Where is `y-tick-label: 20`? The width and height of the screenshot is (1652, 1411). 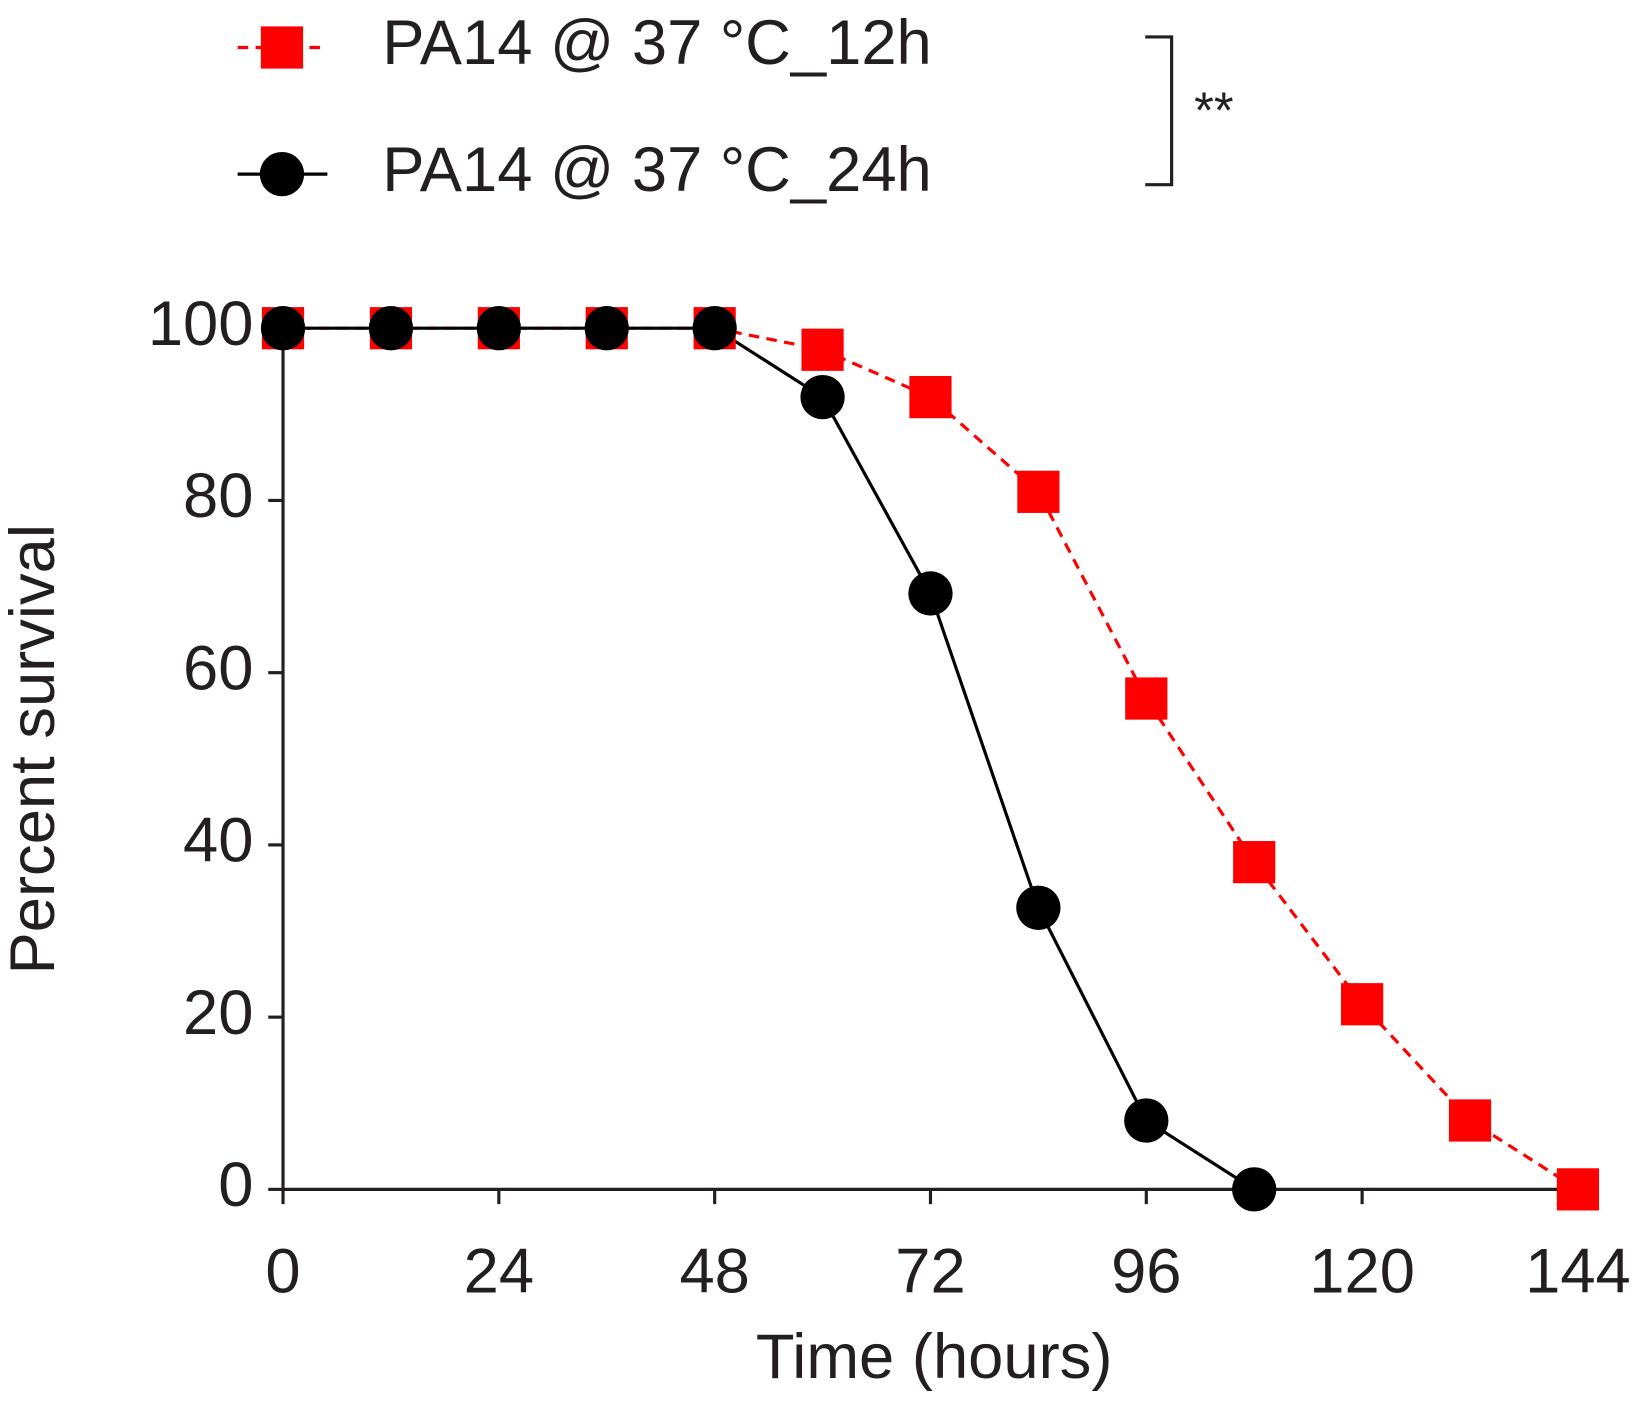 y-tick-label: 20 is located at coordinates (218, 1013).